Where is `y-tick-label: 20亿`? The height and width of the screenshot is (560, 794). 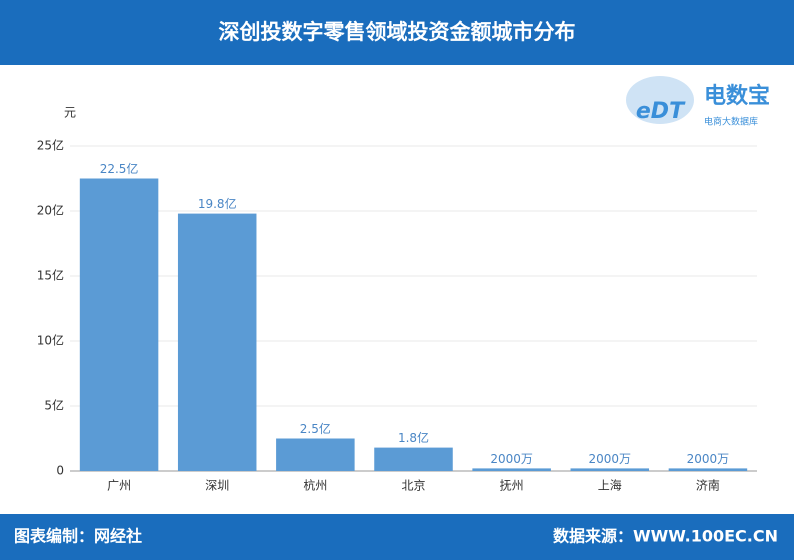
y-tick-label: 20亿 is located at coordinates (50, 210).